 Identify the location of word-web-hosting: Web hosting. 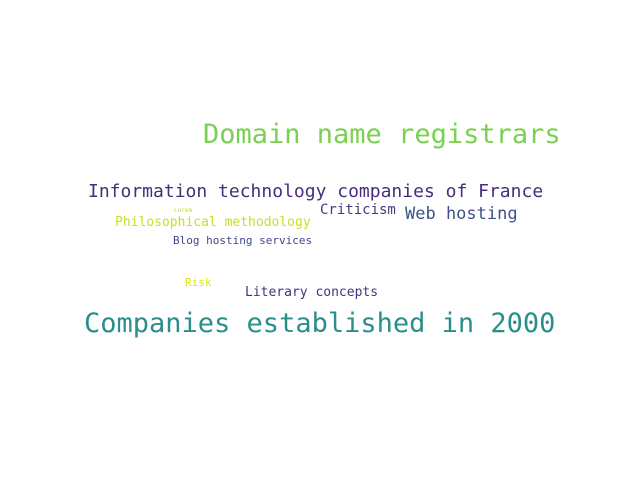
(461, 214).